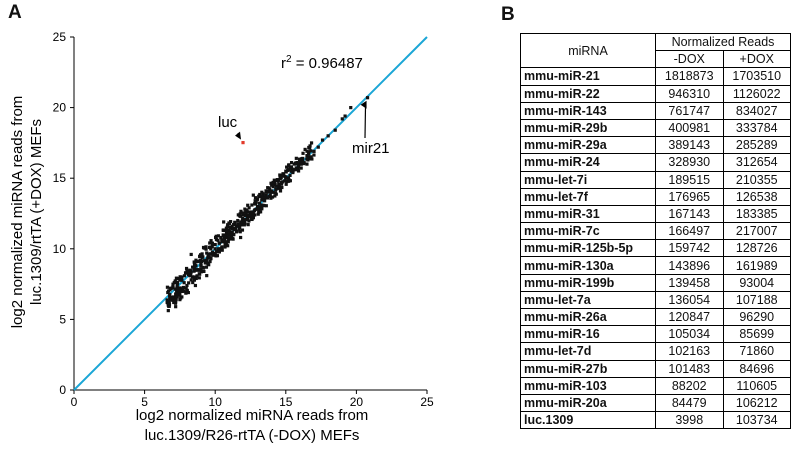  I want to click on x-tick-label: 10, so click(216, 402).